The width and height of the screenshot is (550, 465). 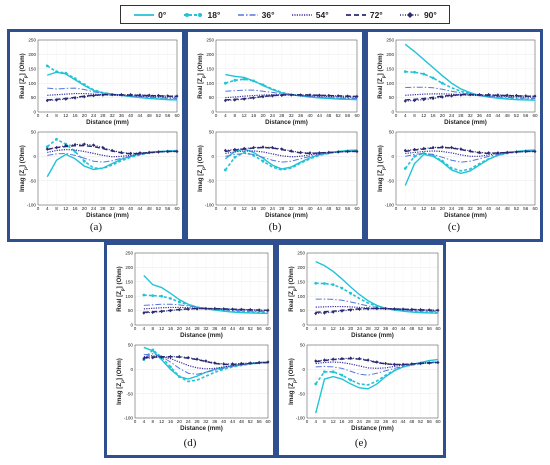 What do you see at coordinates (292, 381) in the screenshot?
I see `y-axis-label: Imag [Zp] (Ohm)` at bounding box center [292, 381].